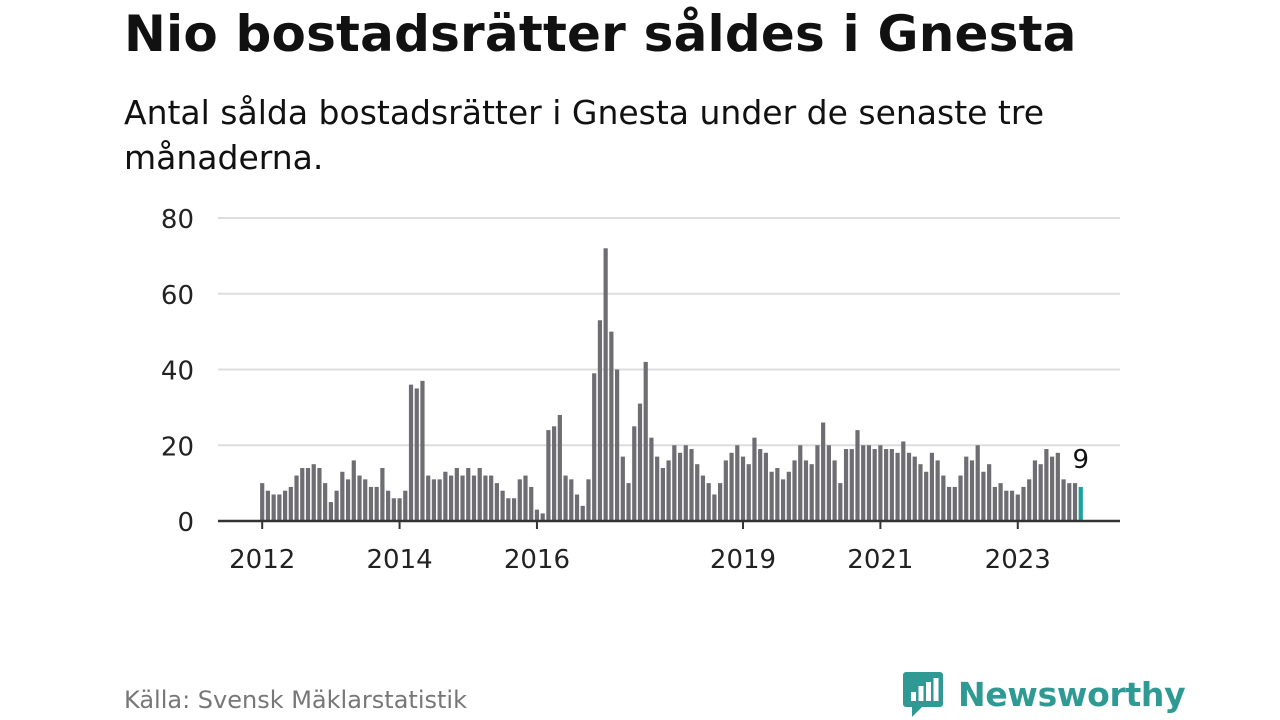 The height and width of the screenshot is (720, 1280). Describe the element at coordinates (669, 547) in the screenshot. I see `x-axis: 2012 2014 2016 2019 2021 2023` at that location.